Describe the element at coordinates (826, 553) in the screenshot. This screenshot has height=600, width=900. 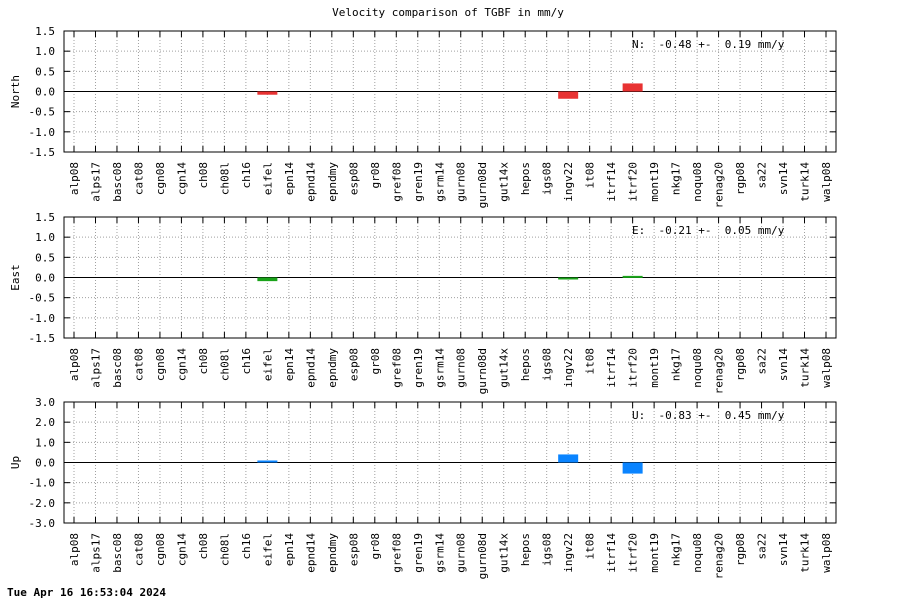
I see `xtick-label: walp08` at that location.